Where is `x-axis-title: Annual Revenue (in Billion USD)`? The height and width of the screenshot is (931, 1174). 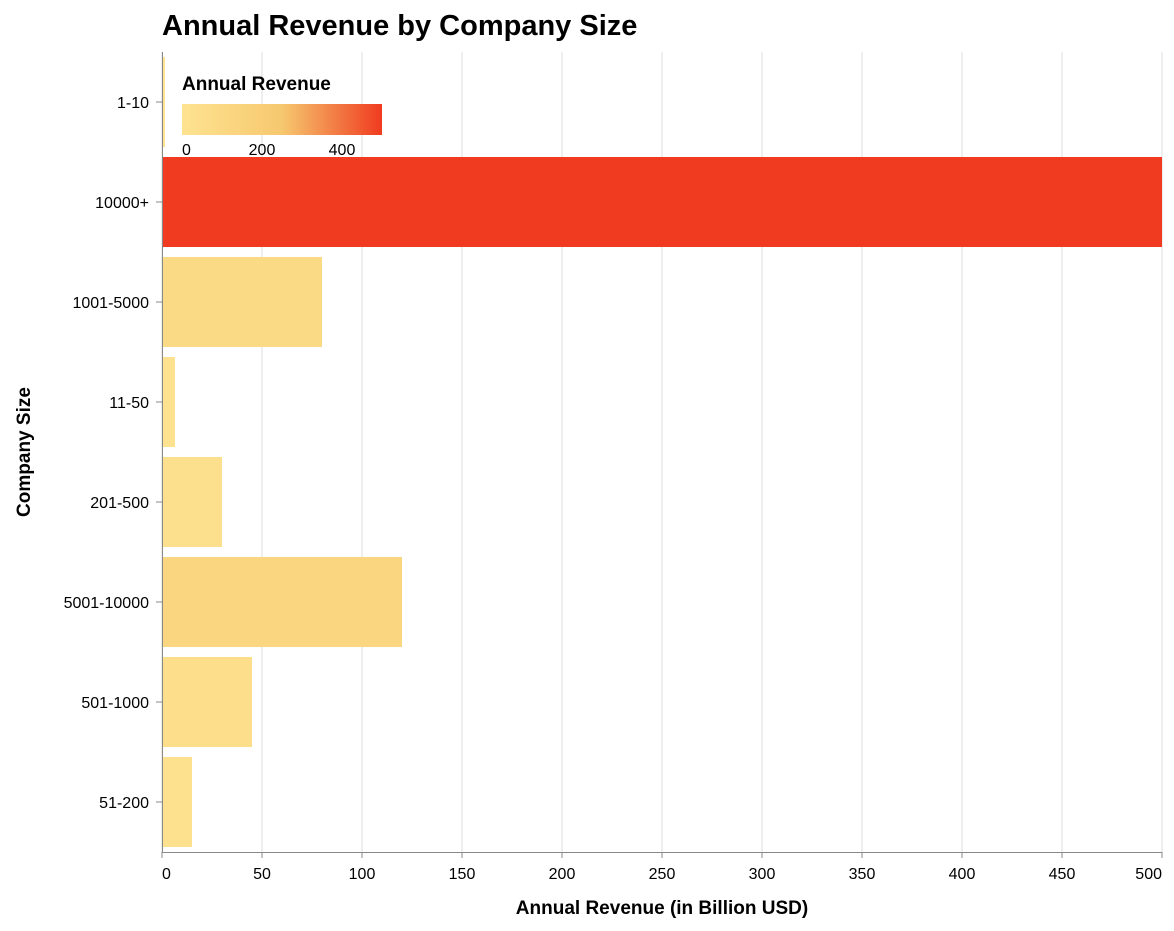 x-axis-title: Annual Revenue (in Billion USD) is located at coordinates (662, 908).